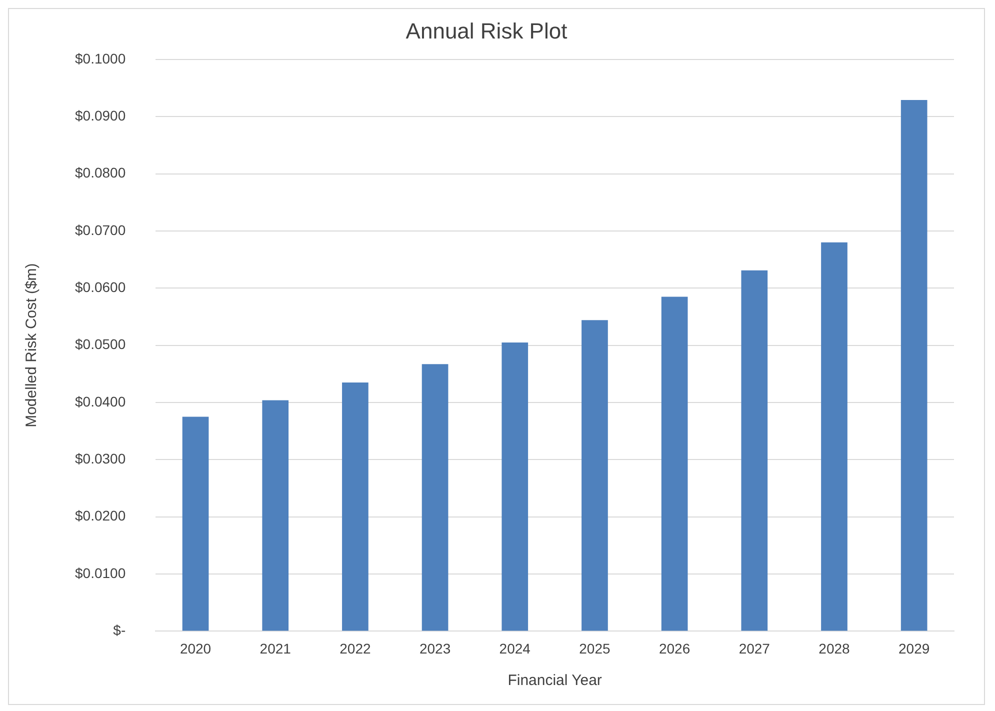 The image size is (995, 711). Describe the element at coordinates (355, 648) in the screenshot. I see `x-tick-label: 2022` at that location.